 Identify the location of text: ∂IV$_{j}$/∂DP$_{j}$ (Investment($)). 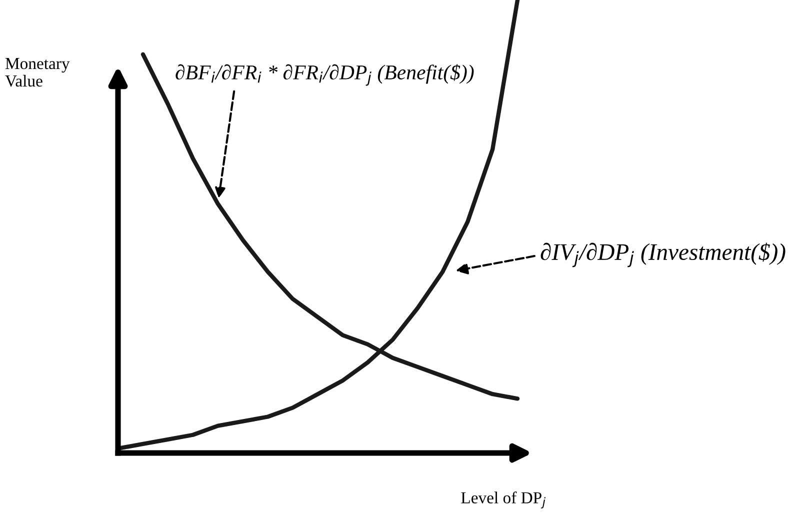
(663, 255).